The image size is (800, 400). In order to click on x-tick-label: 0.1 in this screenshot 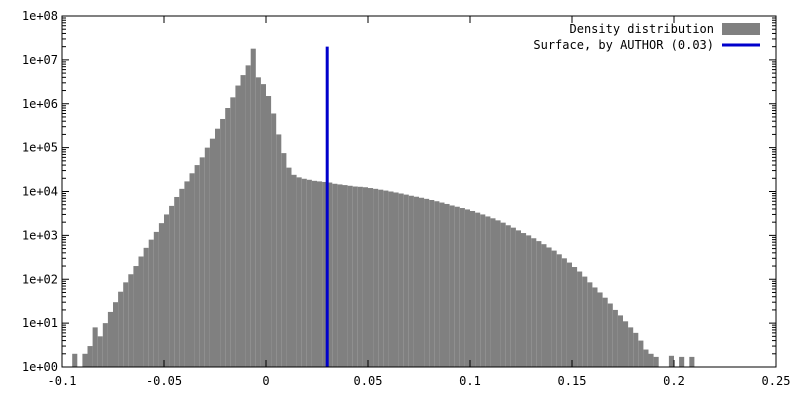, I will do `click(470, 381)`.